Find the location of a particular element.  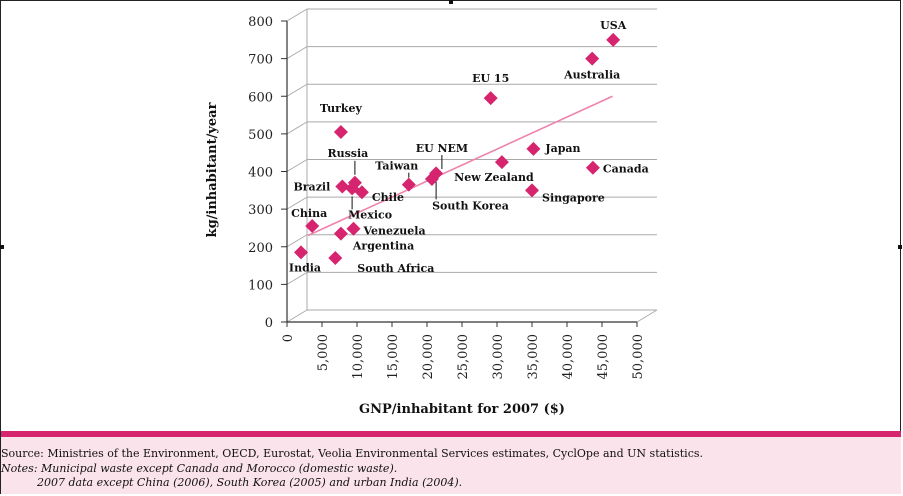

point-label-venezuela: Venezuela is located at coordinates (394, 231).